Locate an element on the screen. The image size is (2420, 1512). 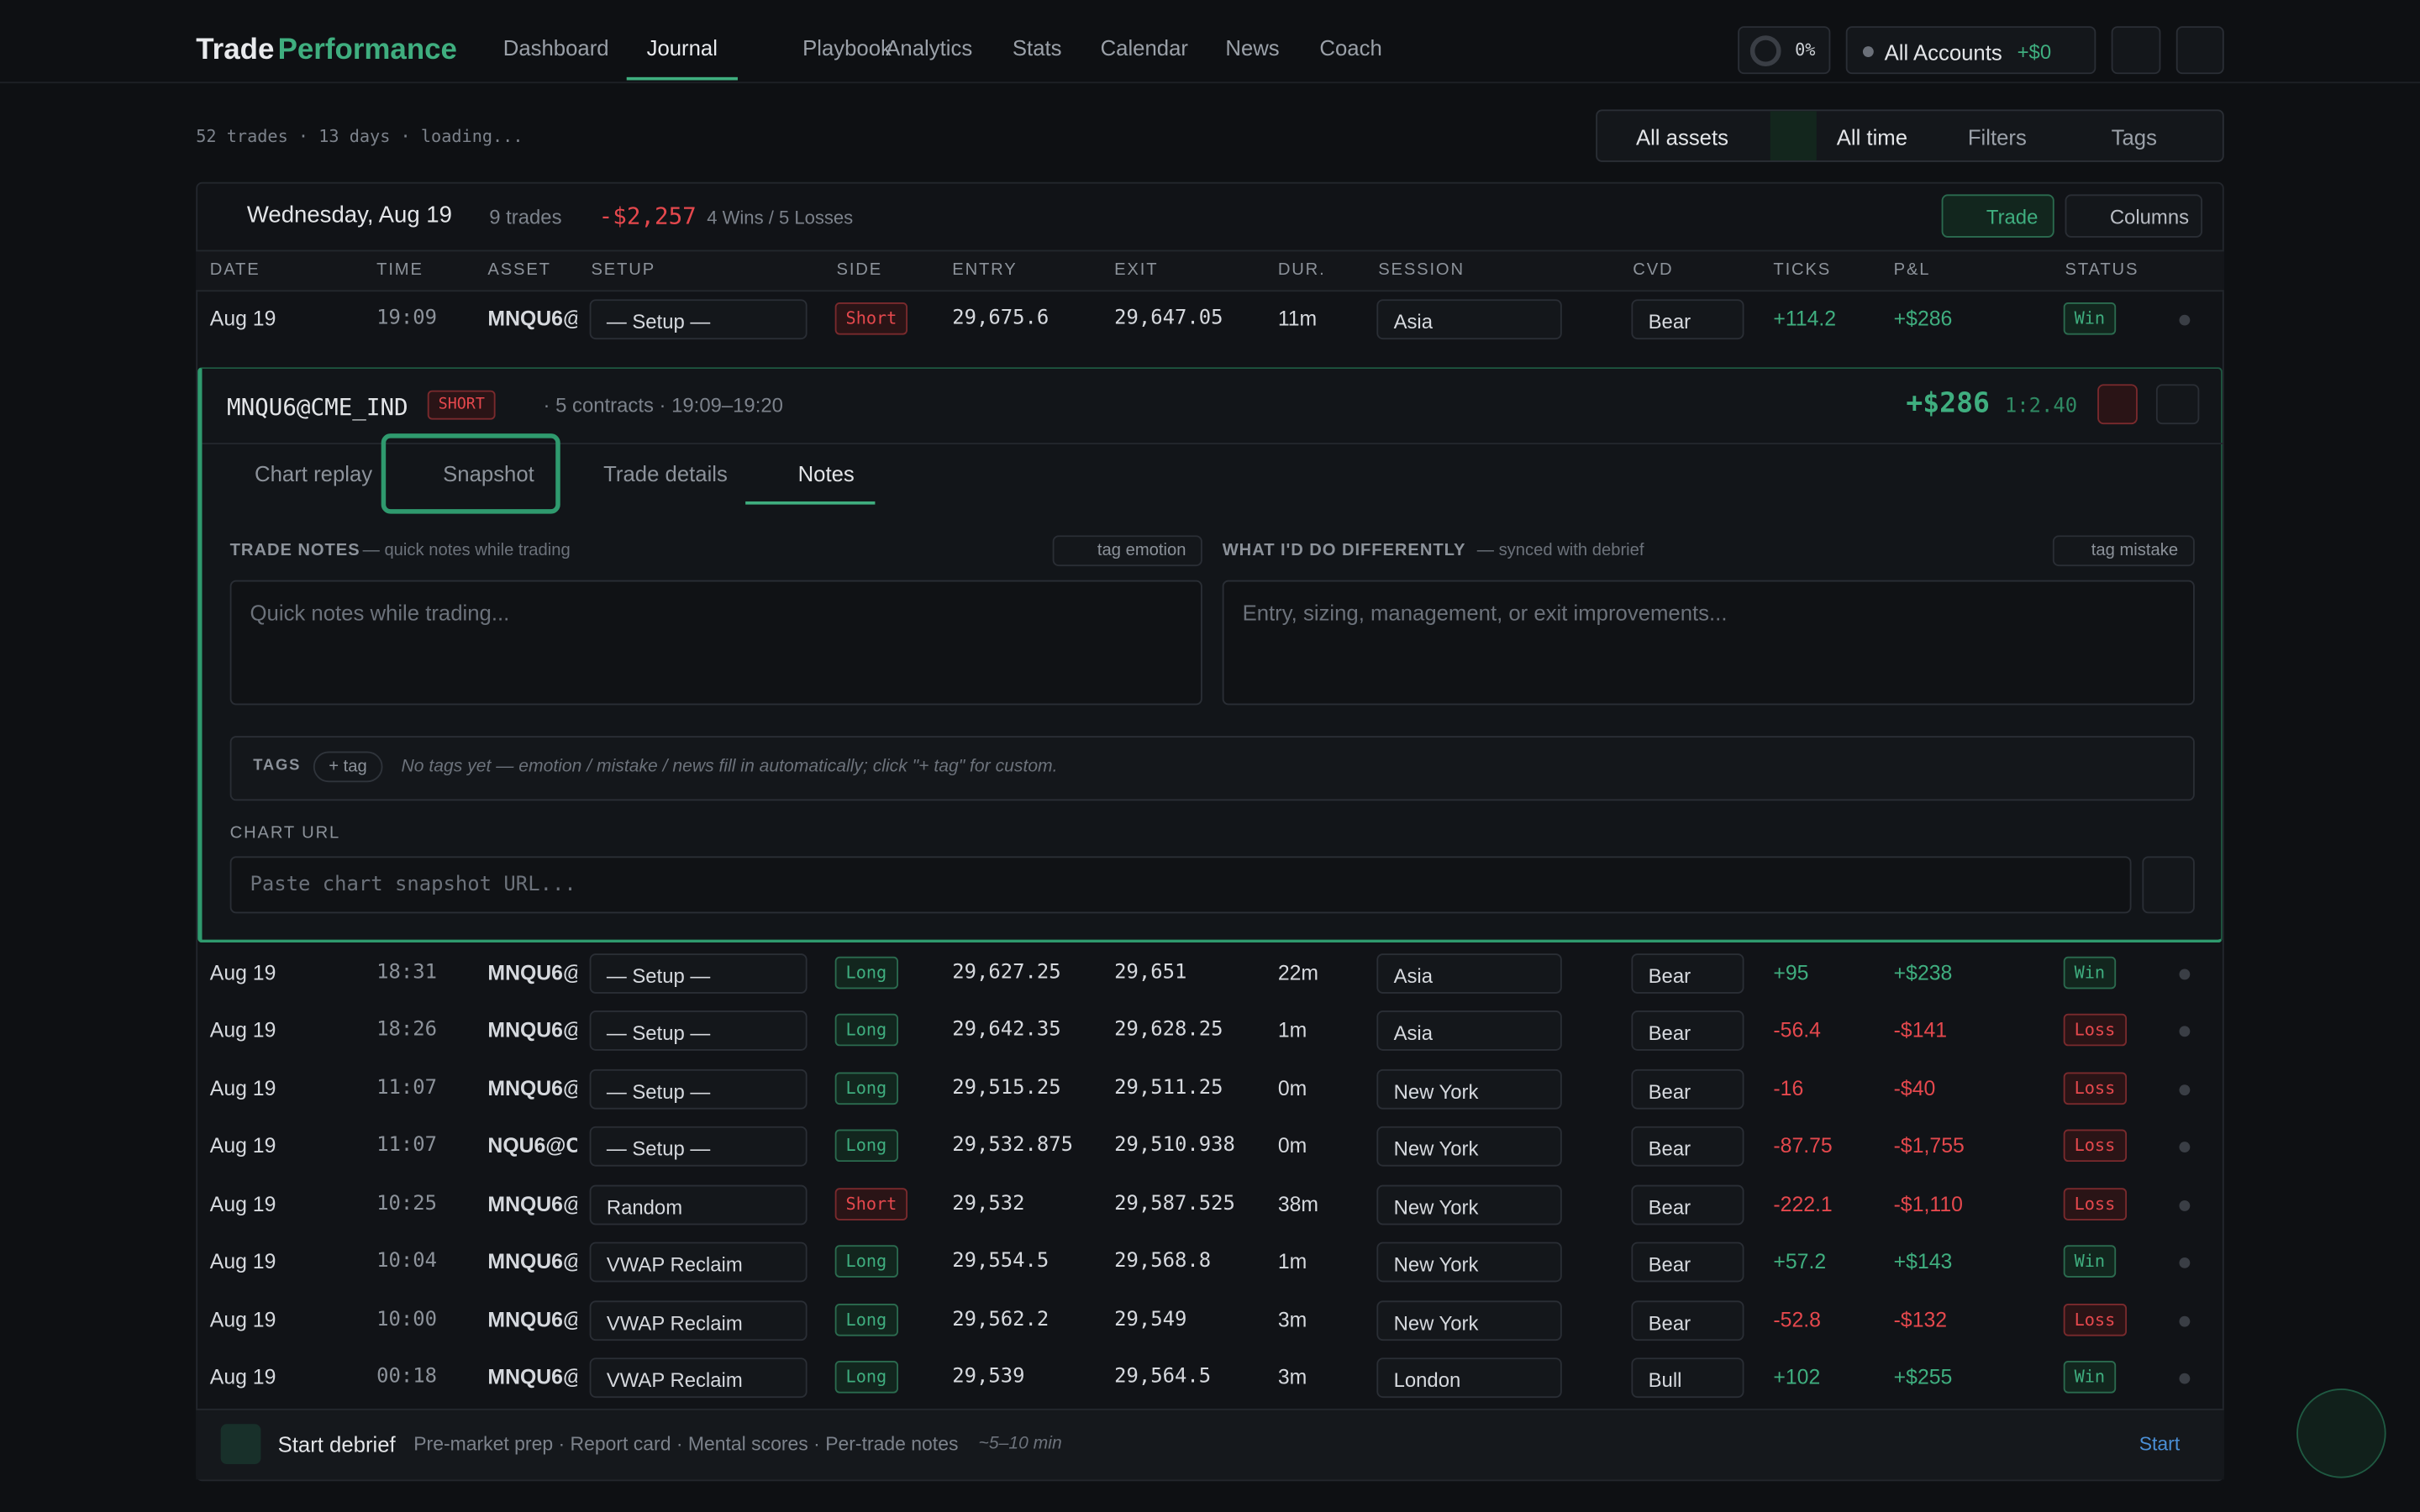
cell: 29,568.8 is located at coordinates (1163, 1261).